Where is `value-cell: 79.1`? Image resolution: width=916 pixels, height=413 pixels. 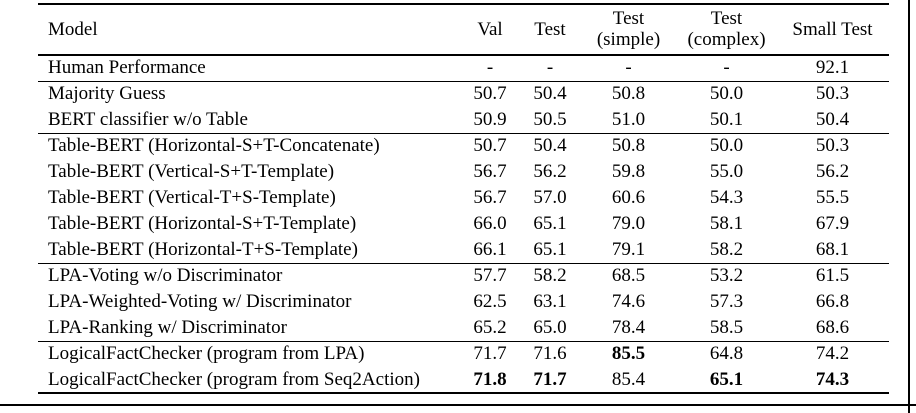
value-cell: 79.1 is located at coordinates (628, 249).